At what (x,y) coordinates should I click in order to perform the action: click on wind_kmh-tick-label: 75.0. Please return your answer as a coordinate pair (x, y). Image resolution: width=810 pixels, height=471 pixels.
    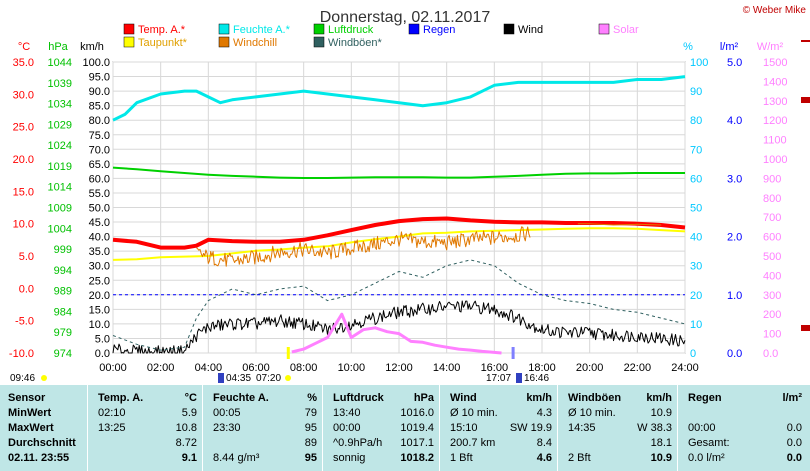
    Looking at the image, I should click on (99, 136).